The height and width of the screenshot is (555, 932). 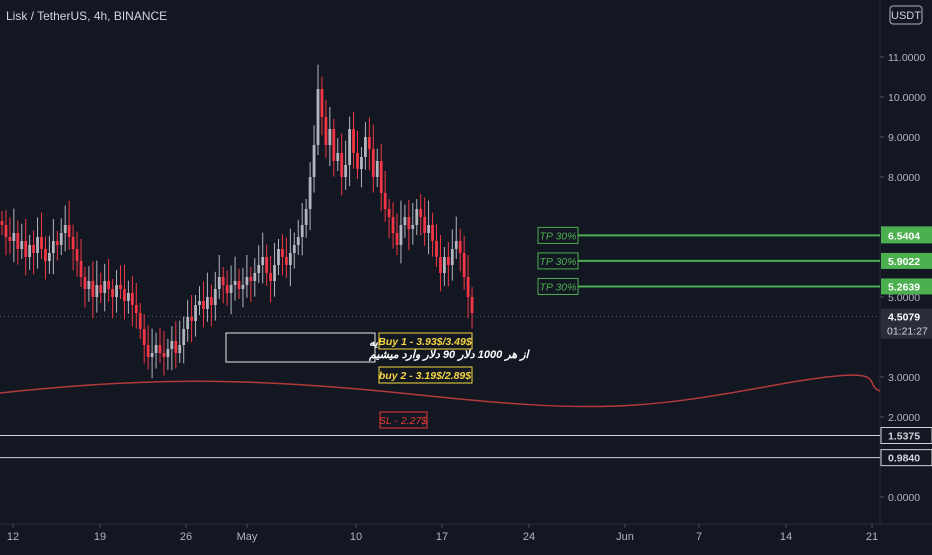 I want to click on tp-label-1: TP 30%, so click(x=558, y=261).